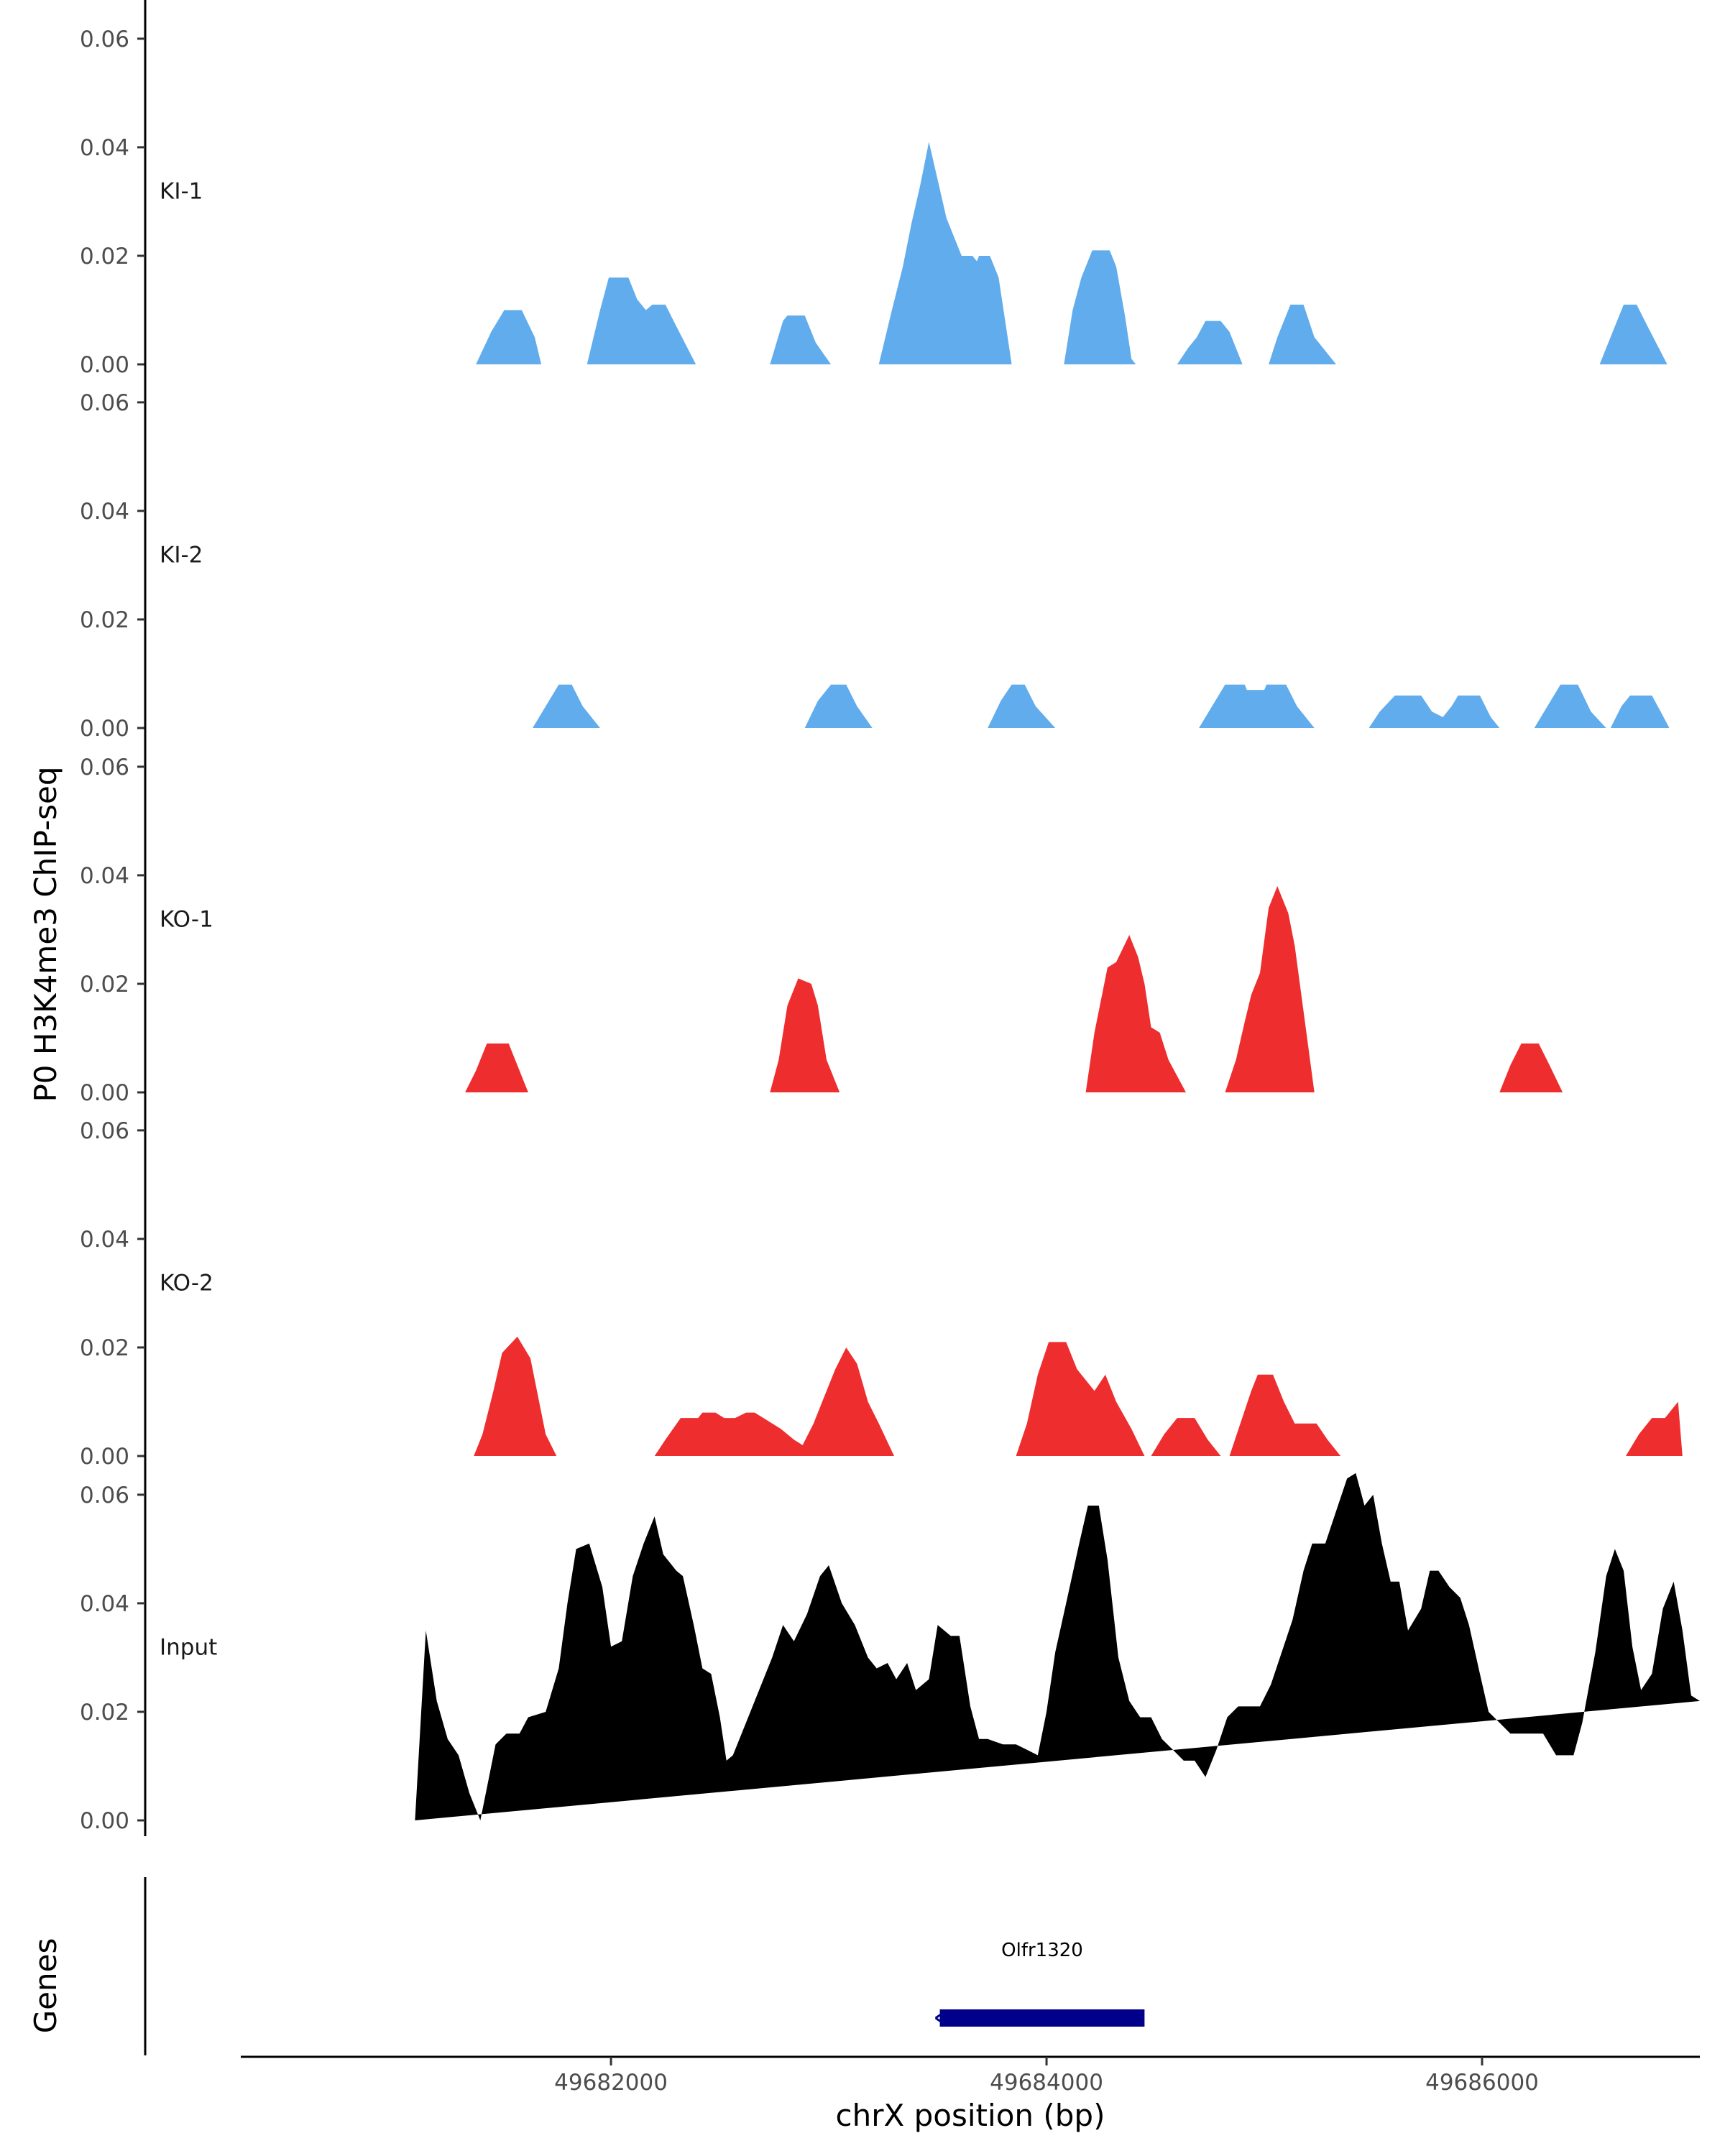  Describe the element at coordinates (188, 1647) in the screenshot. I see `track-label-input: Input` at that location.